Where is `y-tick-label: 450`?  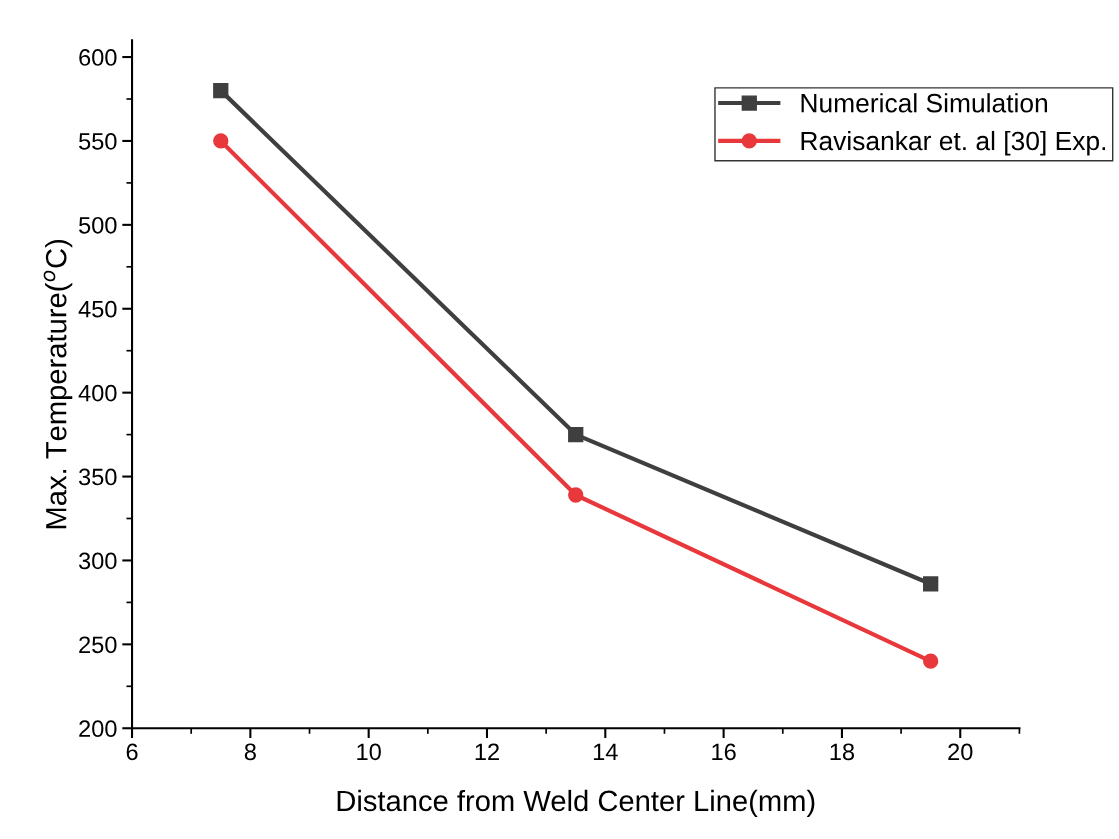
y-tick-label: 450 is located at coordinates (97, 309).